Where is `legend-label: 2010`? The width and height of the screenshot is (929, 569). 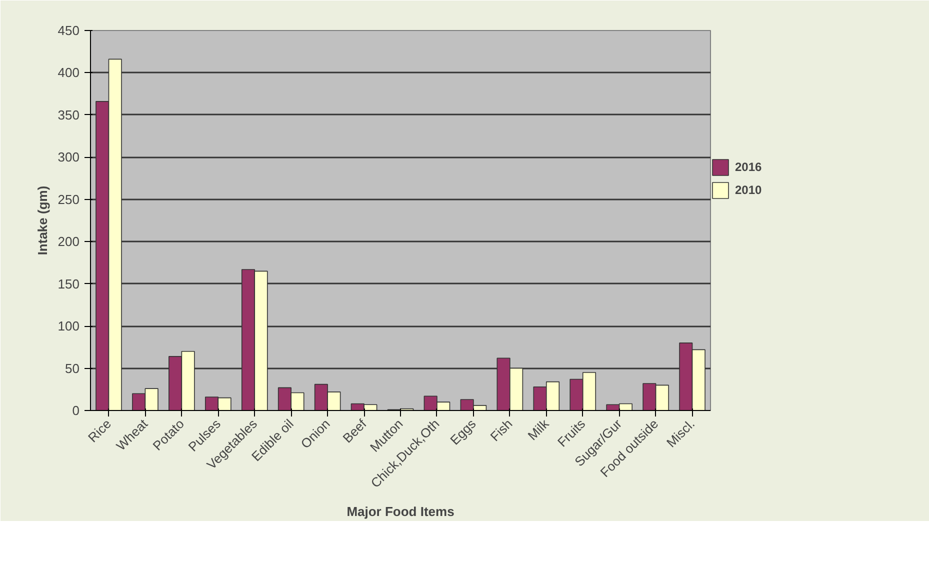 legend-label: 2010 is located at coordinates (749, 190).